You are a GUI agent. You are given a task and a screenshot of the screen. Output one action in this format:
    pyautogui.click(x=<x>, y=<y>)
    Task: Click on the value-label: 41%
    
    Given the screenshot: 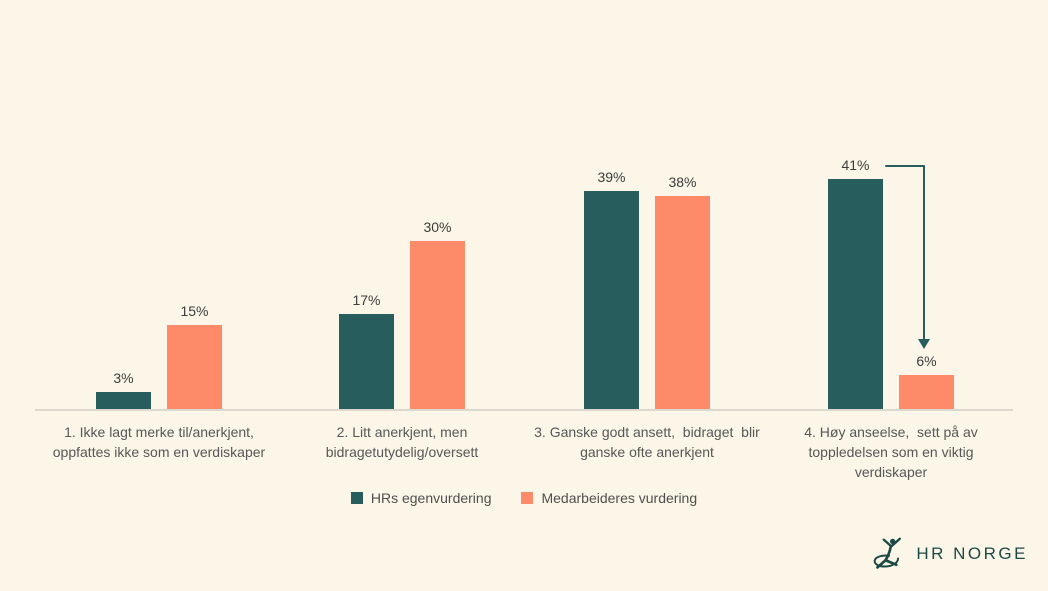 What is the action you would take?
    pyautogui.click(x=855, y=165)
    